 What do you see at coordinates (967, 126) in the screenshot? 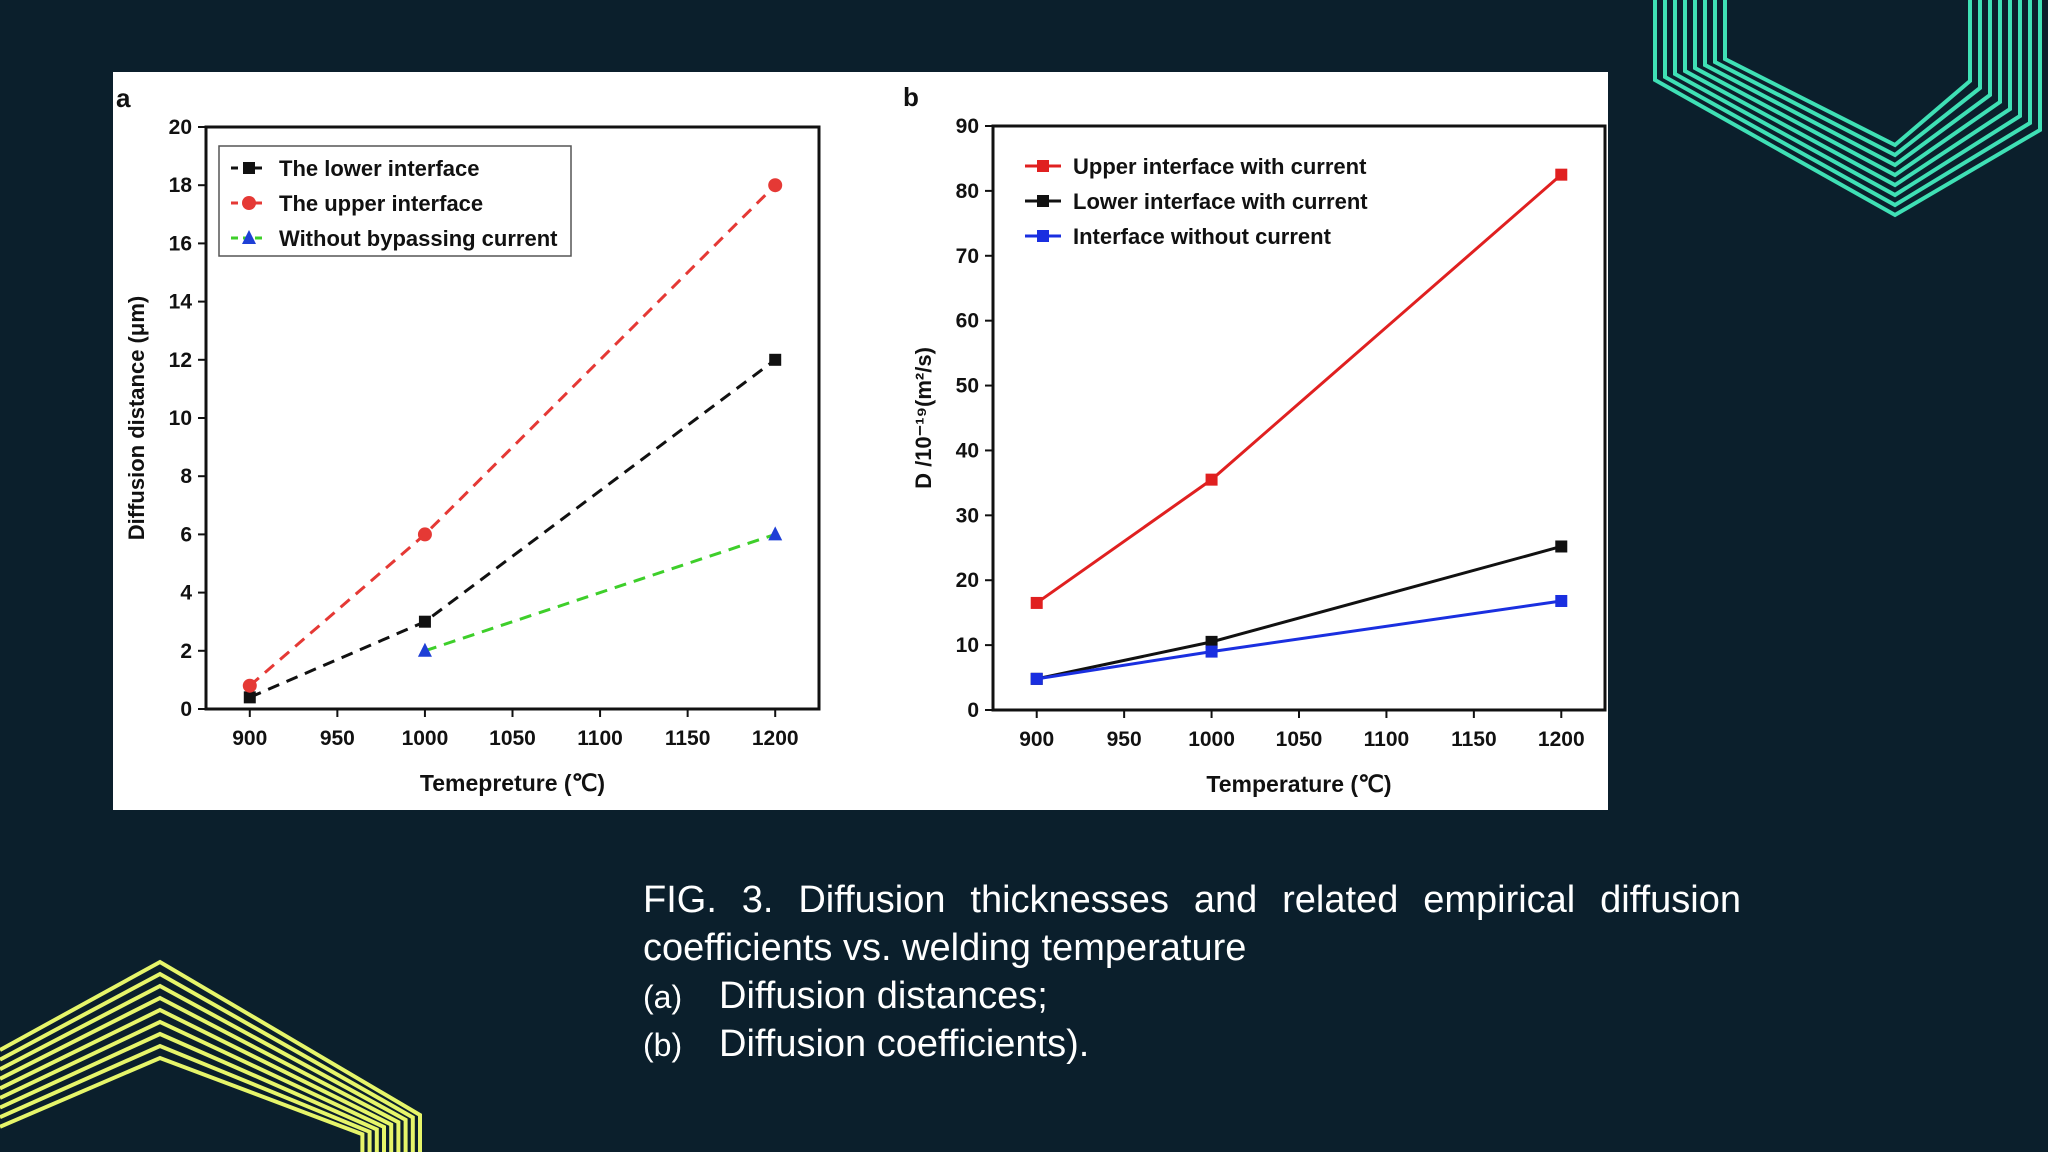
I see `y-tick-label: 90` at bounding box center [967, 126].